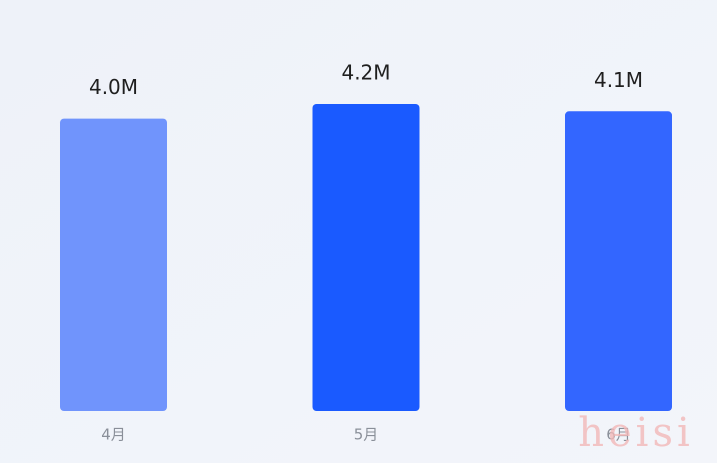 The image size is (717, 463). What do you see at coordinates (618, 80) in the screenshot?
I see `value-label: 4.1M` at bounding box center [618, 80].